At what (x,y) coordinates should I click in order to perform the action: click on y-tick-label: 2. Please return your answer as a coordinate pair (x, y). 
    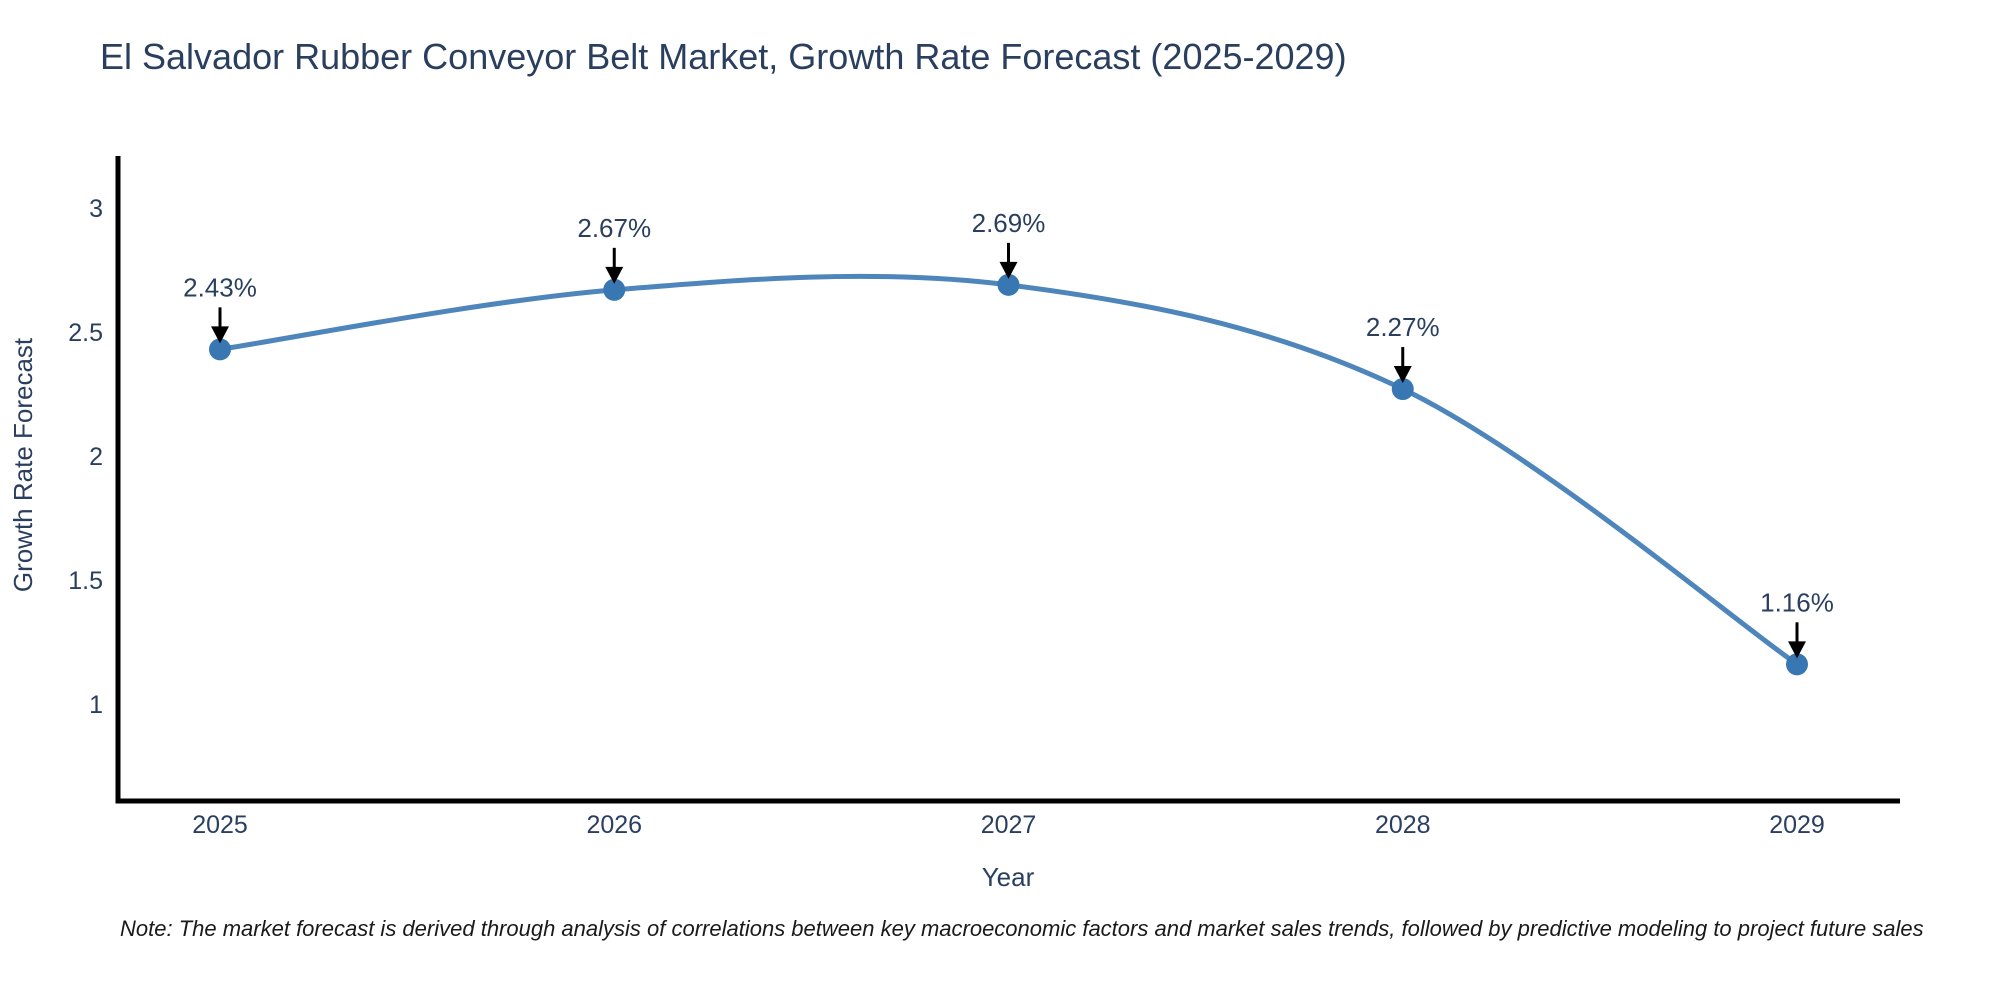
    Looking at the image, I should click on (96, 457).